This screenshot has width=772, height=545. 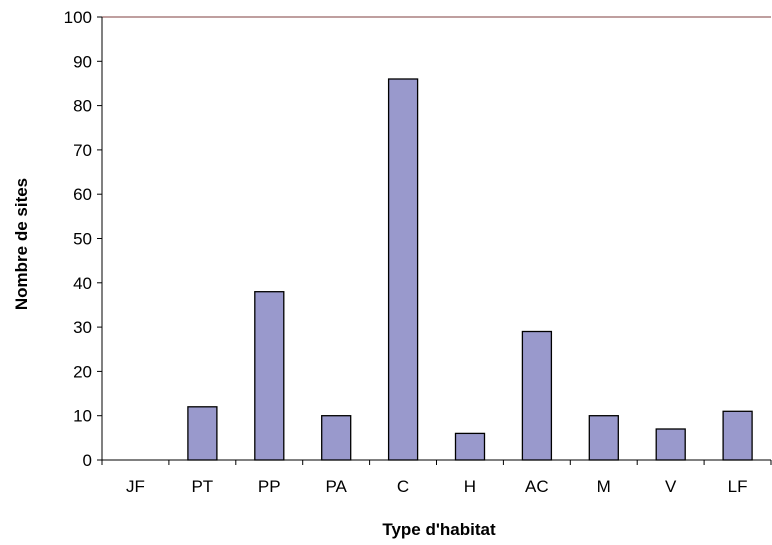 What do you see at coordinates (82, 150) in the screenshot?
I see `y-tick-label: 70` at bounding box center [82, 150].